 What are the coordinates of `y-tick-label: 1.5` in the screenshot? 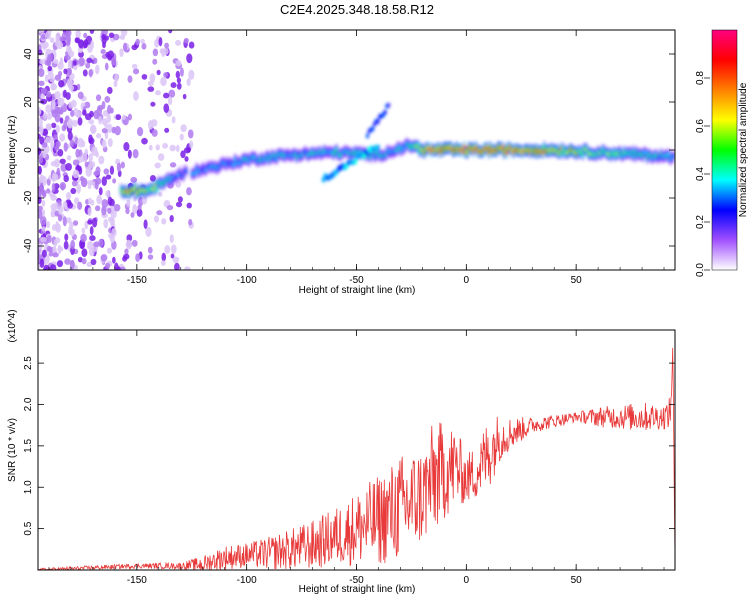 It's located at (28, 445).